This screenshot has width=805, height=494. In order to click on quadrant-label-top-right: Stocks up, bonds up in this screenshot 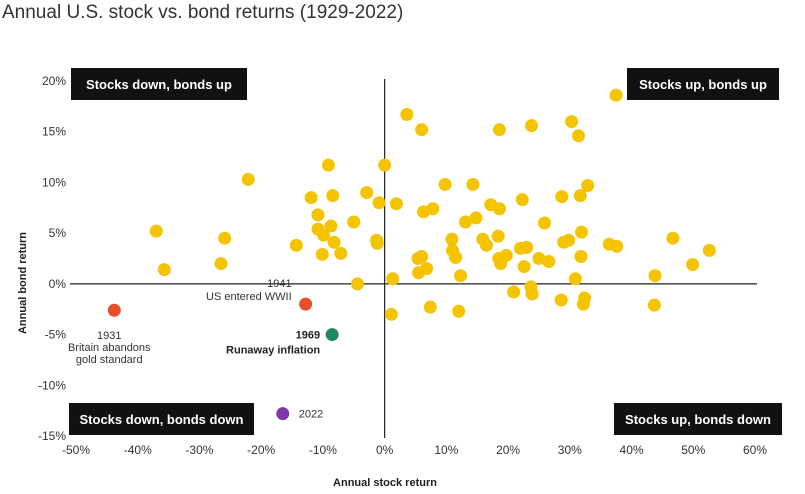, I will do `click(703, 84)`.